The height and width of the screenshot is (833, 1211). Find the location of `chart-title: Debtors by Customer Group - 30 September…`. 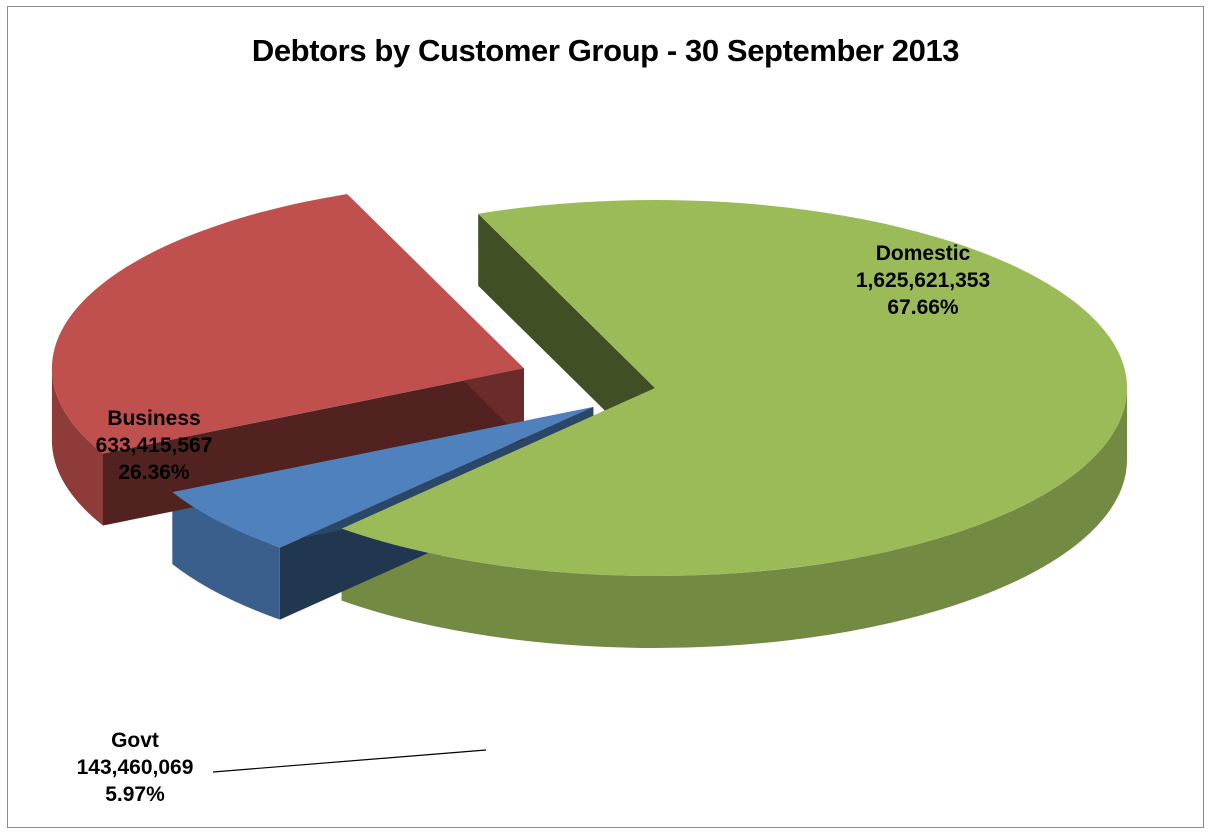

chart-title: Debtors by Customer Group - 30 September… is located at coordinates (605, 50).